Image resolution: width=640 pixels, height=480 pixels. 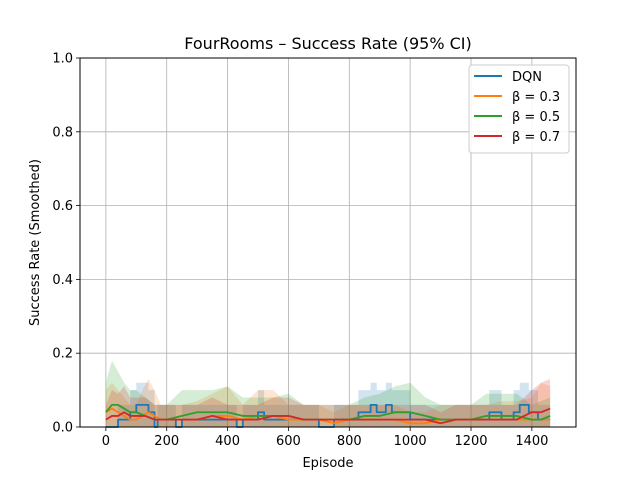 I want to click on y-axis-label: Success Rate (Smoothed), so click(x=35, y=242).